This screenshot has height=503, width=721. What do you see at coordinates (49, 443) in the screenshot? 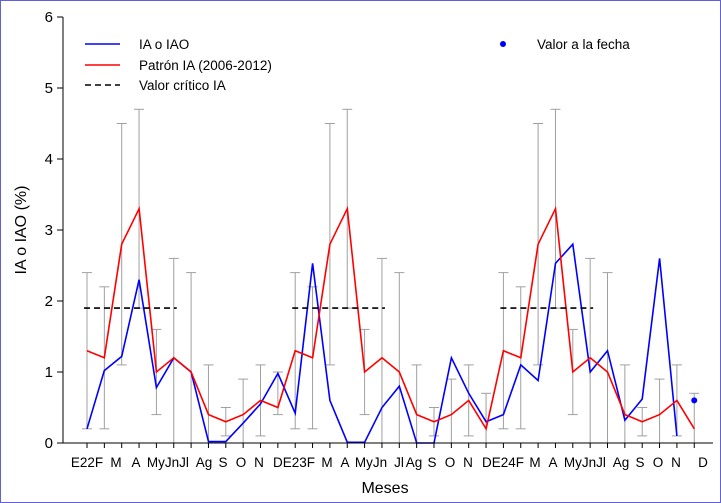
I see `y-tick-label: 0` at bounding box center [49, 443].